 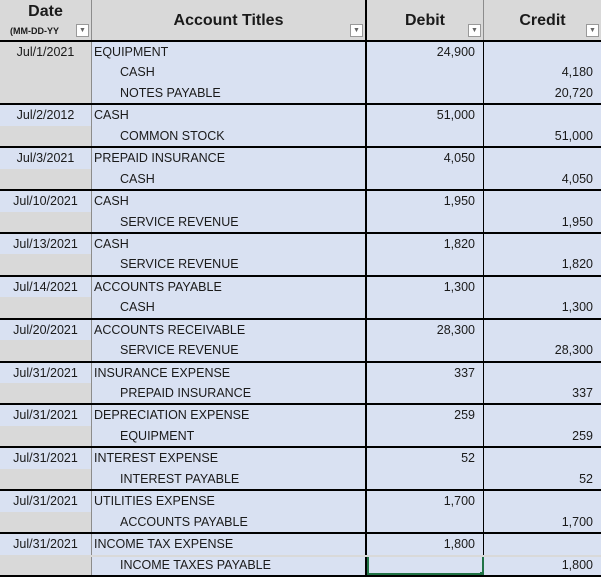 I want to click on account-cell: INCOME TAXES PAYABLE, so click(x=229, y=564).